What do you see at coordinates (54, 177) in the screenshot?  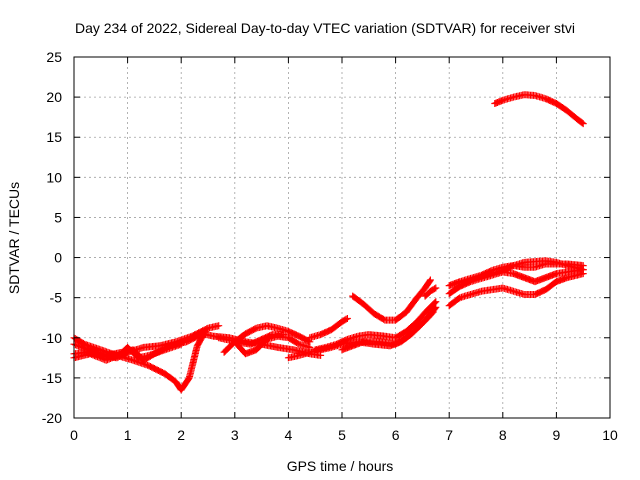 I see `y-tick-label: 10` at bounding box center [54, 177].